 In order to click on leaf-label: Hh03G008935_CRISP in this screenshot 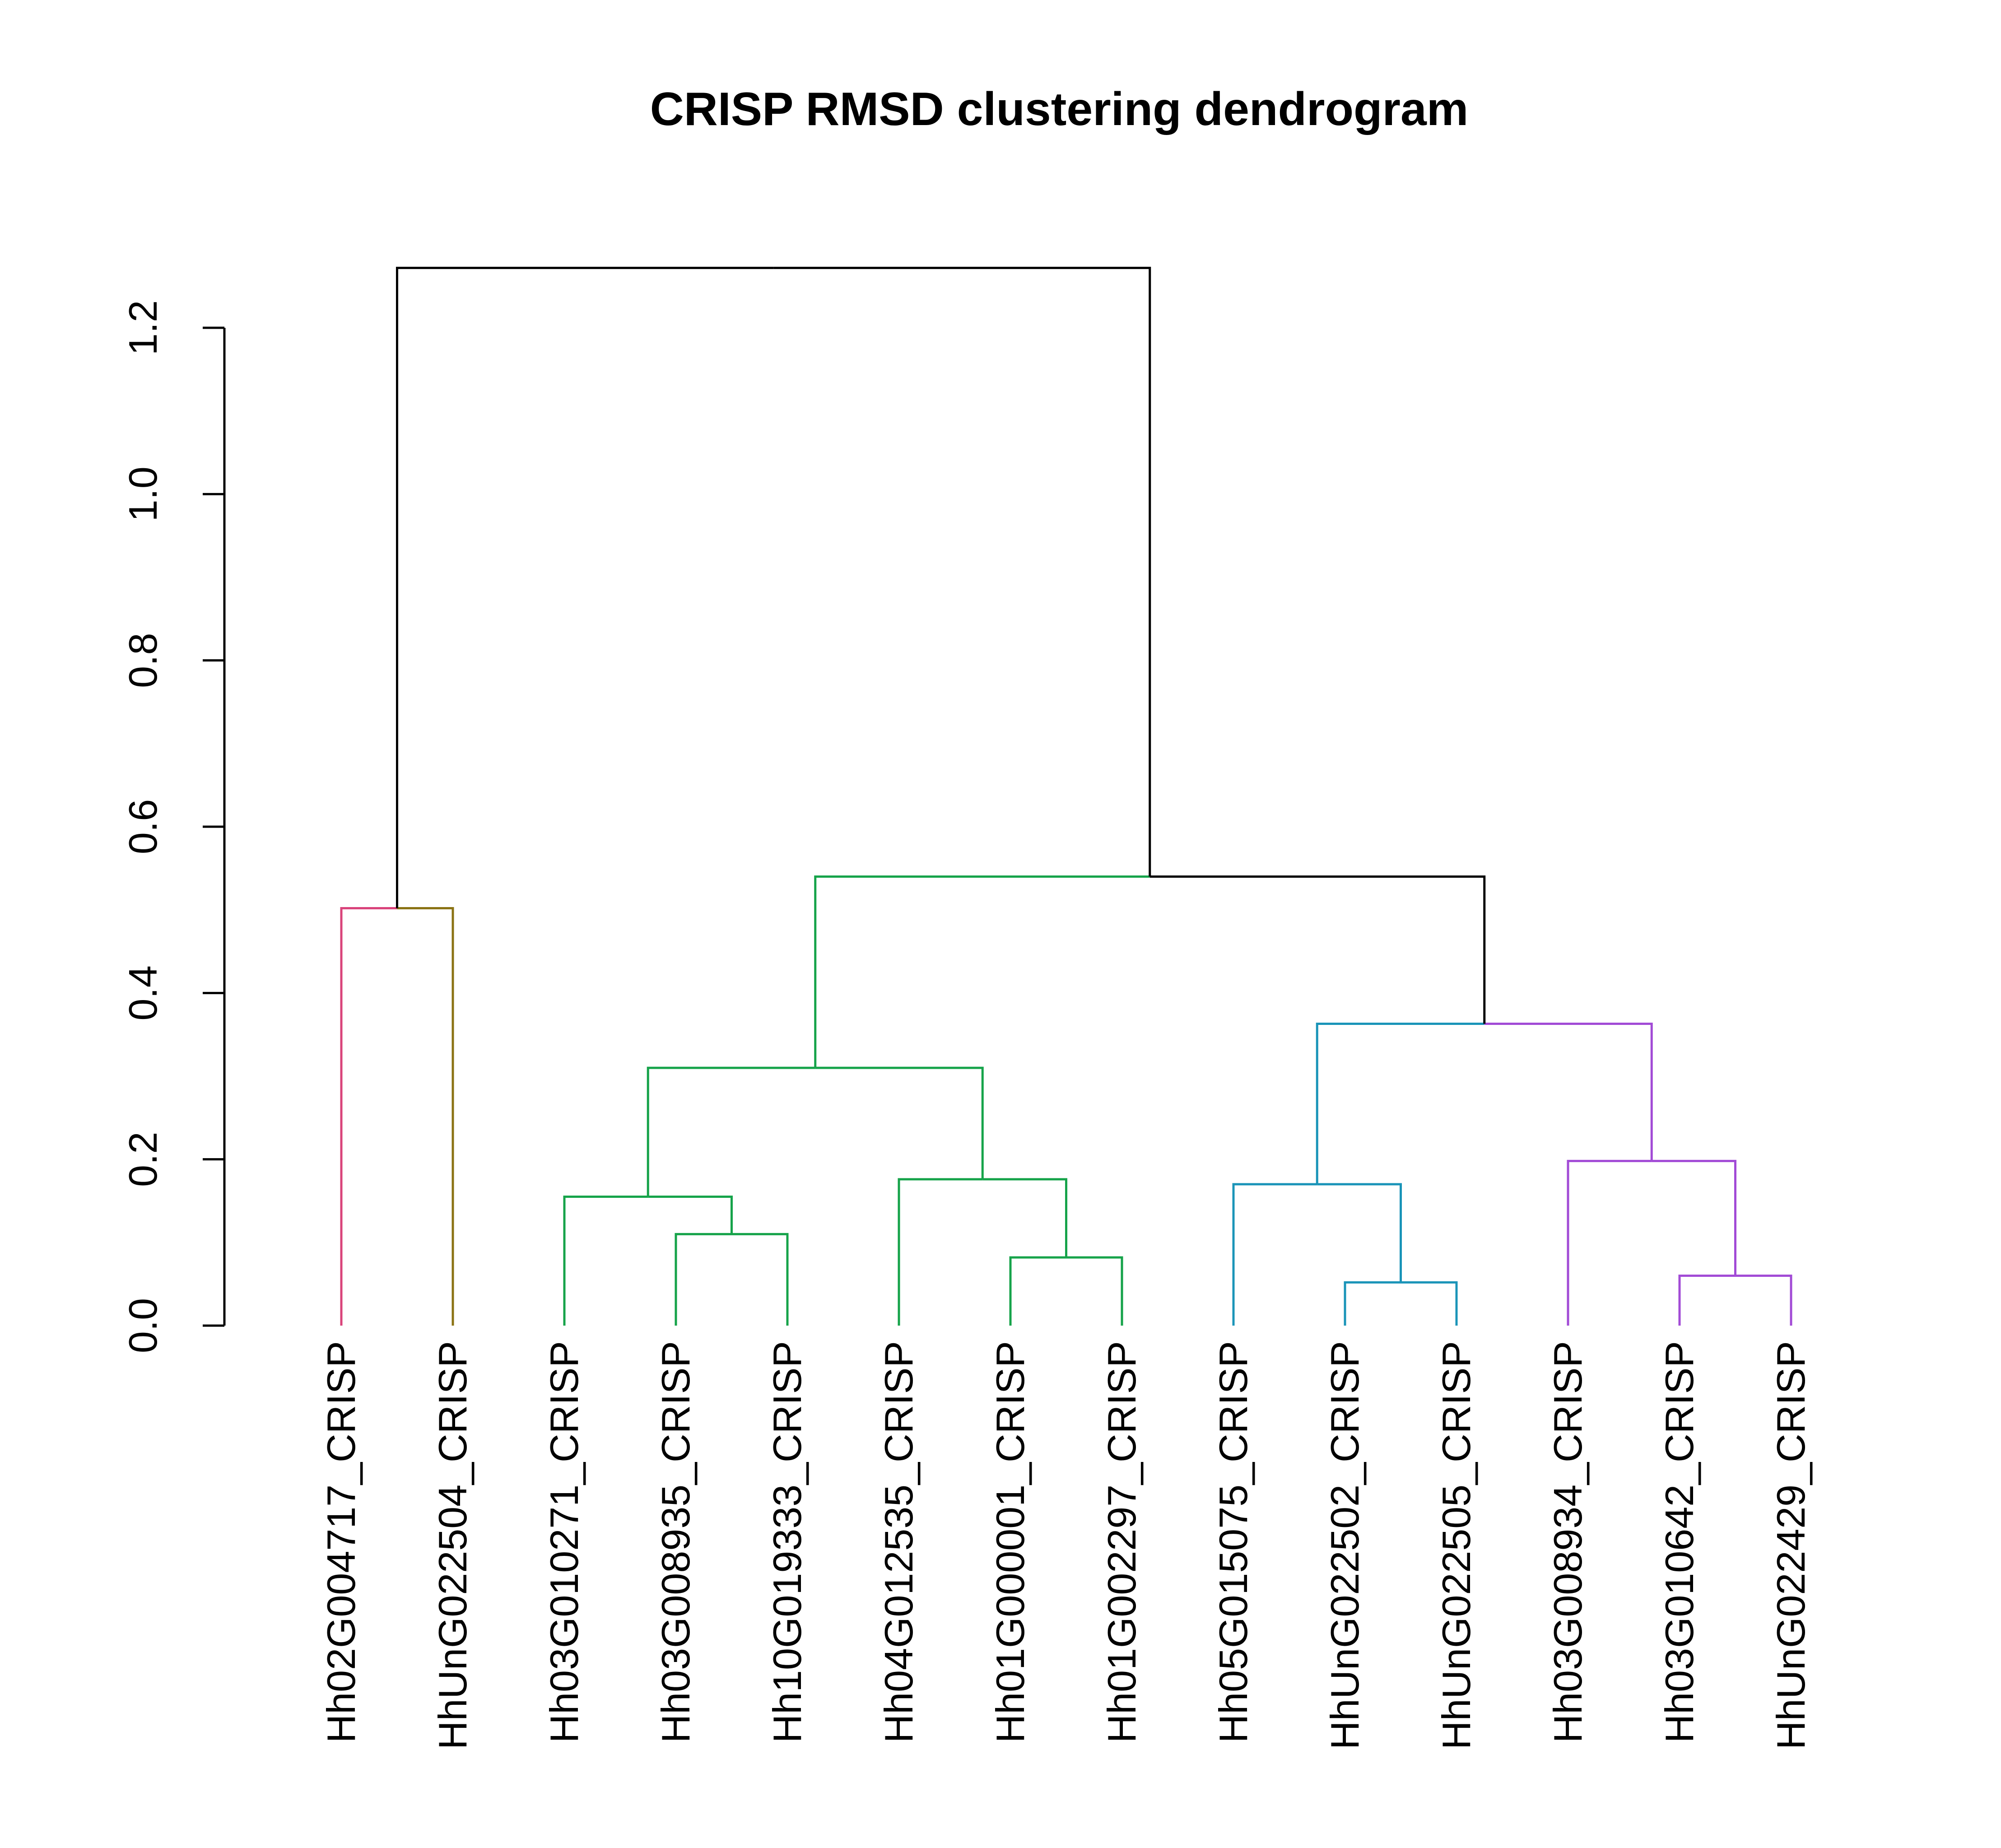, I will do `click(675, 1542)`.